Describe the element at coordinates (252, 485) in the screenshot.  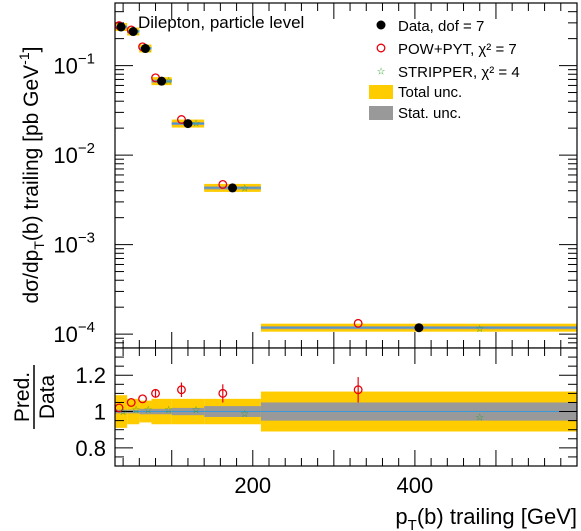
I see `x-tick-label: 200` at that location.